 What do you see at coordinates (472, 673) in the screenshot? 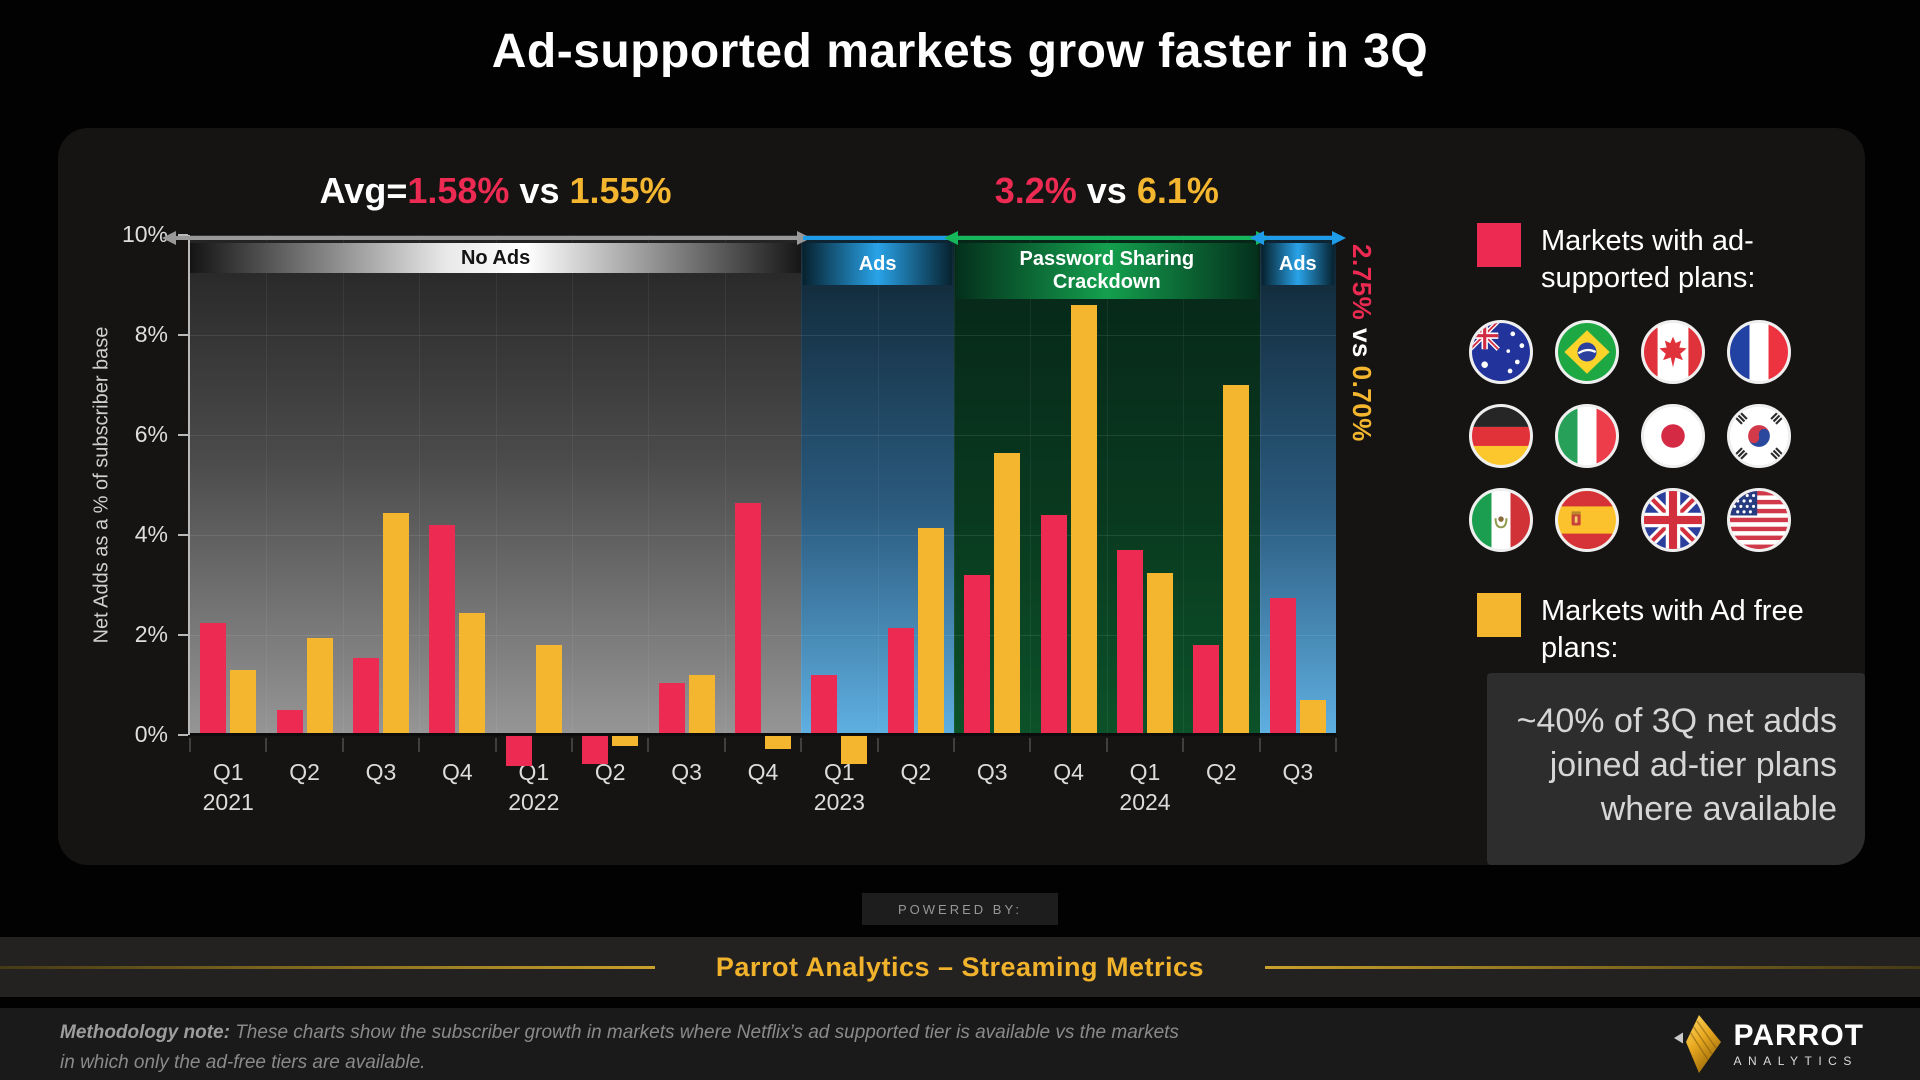
I see `bar-ad-free-Q4-2021` at bounding box center [472, 673].